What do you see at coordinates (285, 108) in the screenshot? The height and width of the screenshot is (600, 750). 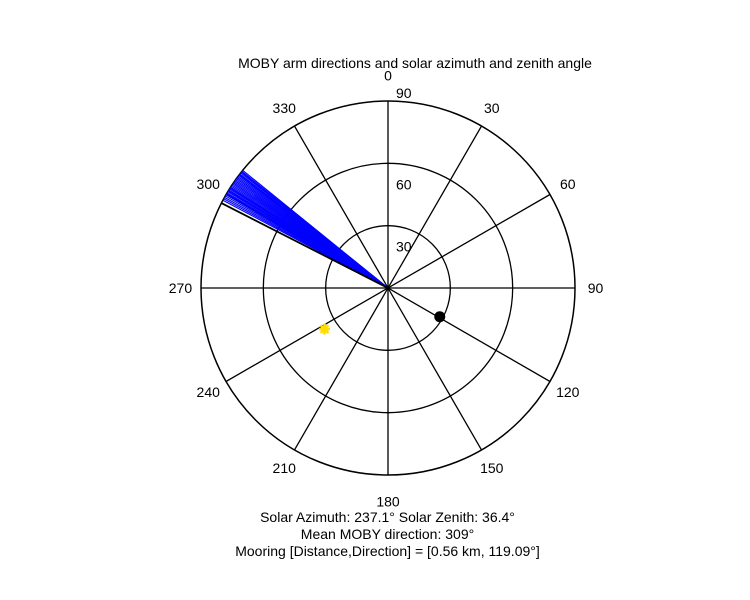 I see `angle-tick-label: 330` at bounding box center [285, 108].